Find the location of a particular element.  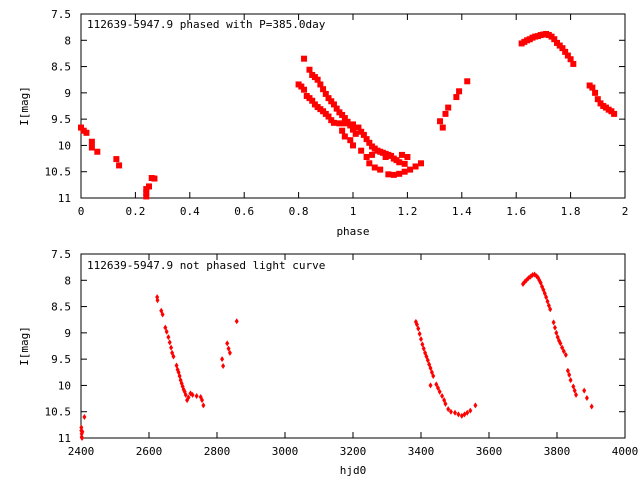

unphased-x-tick-label: 3800 is located at coordinates (557, 451).